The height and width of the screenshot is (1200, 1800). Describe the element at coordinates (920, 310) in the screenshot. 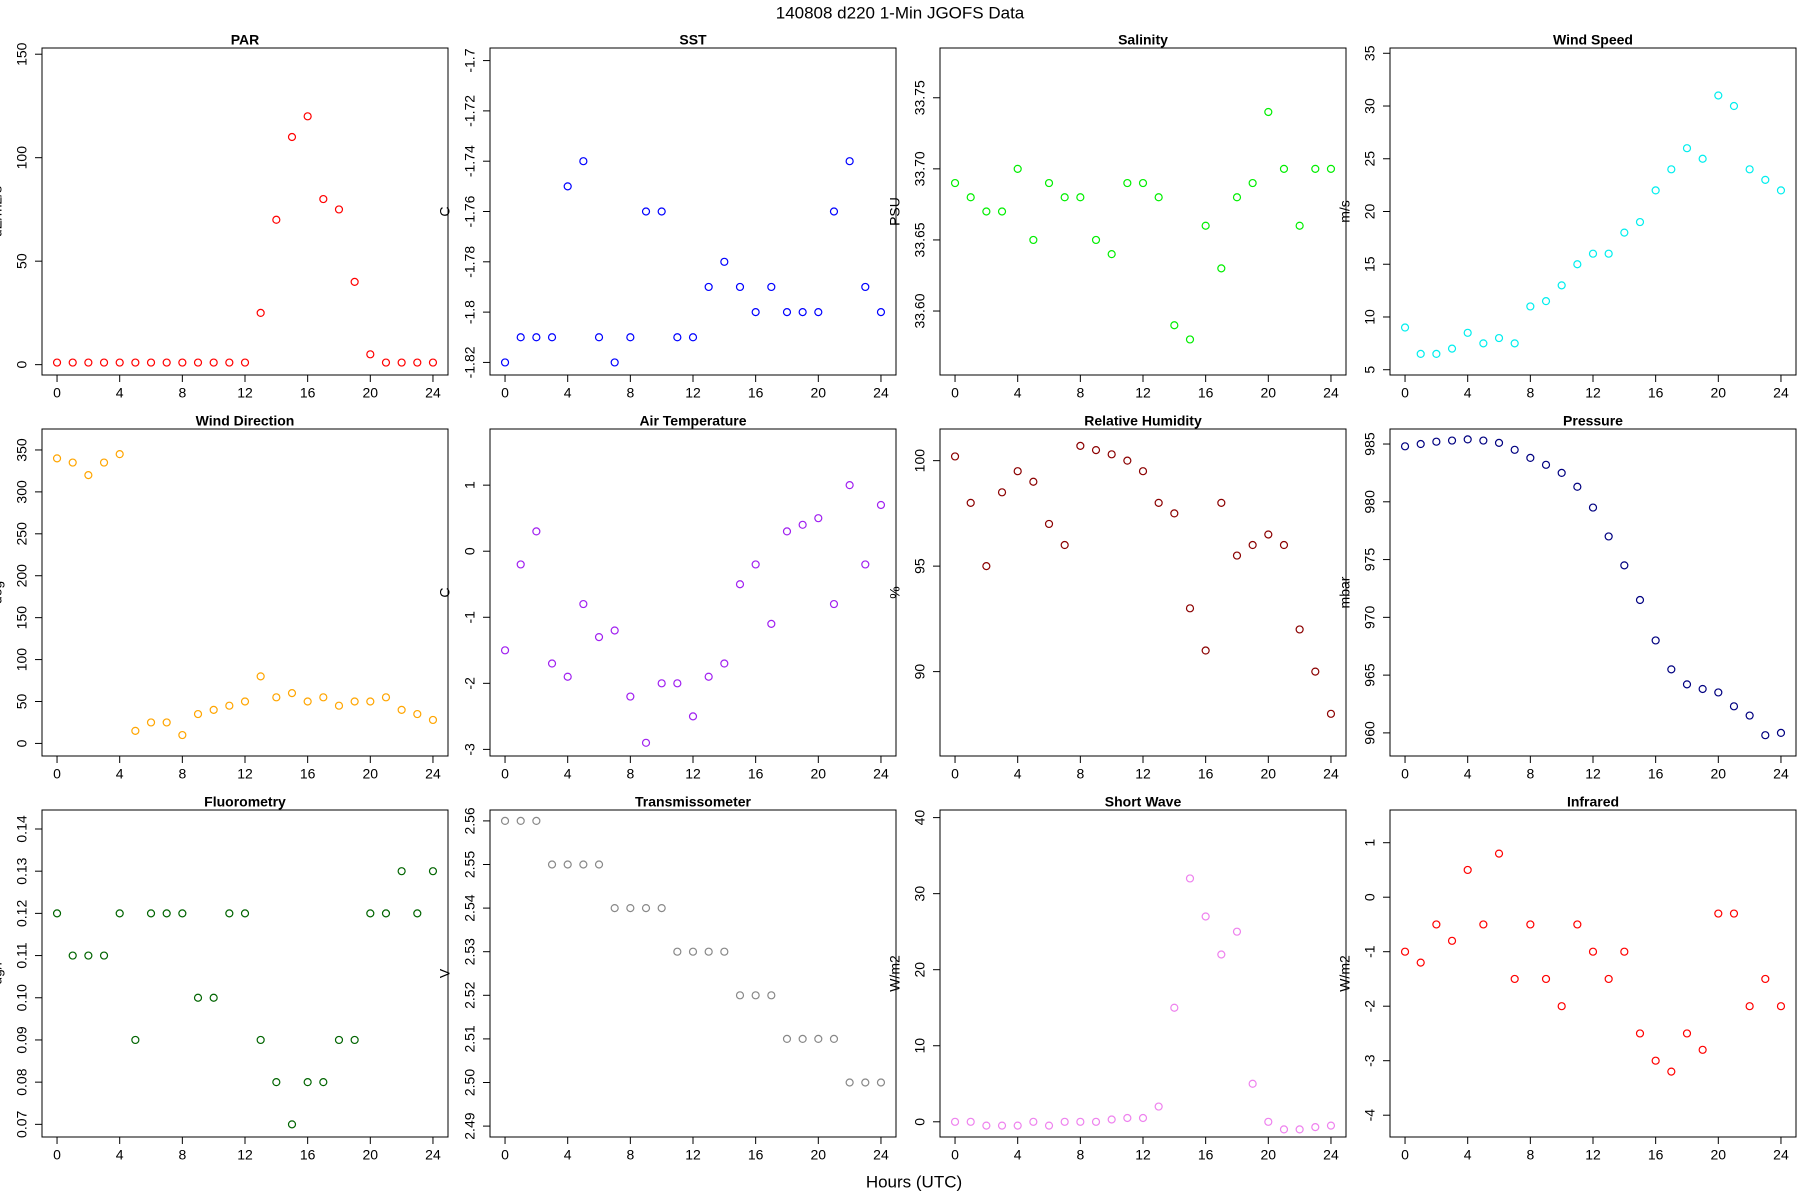

I see `y-tick-label: 33.60` at that location.